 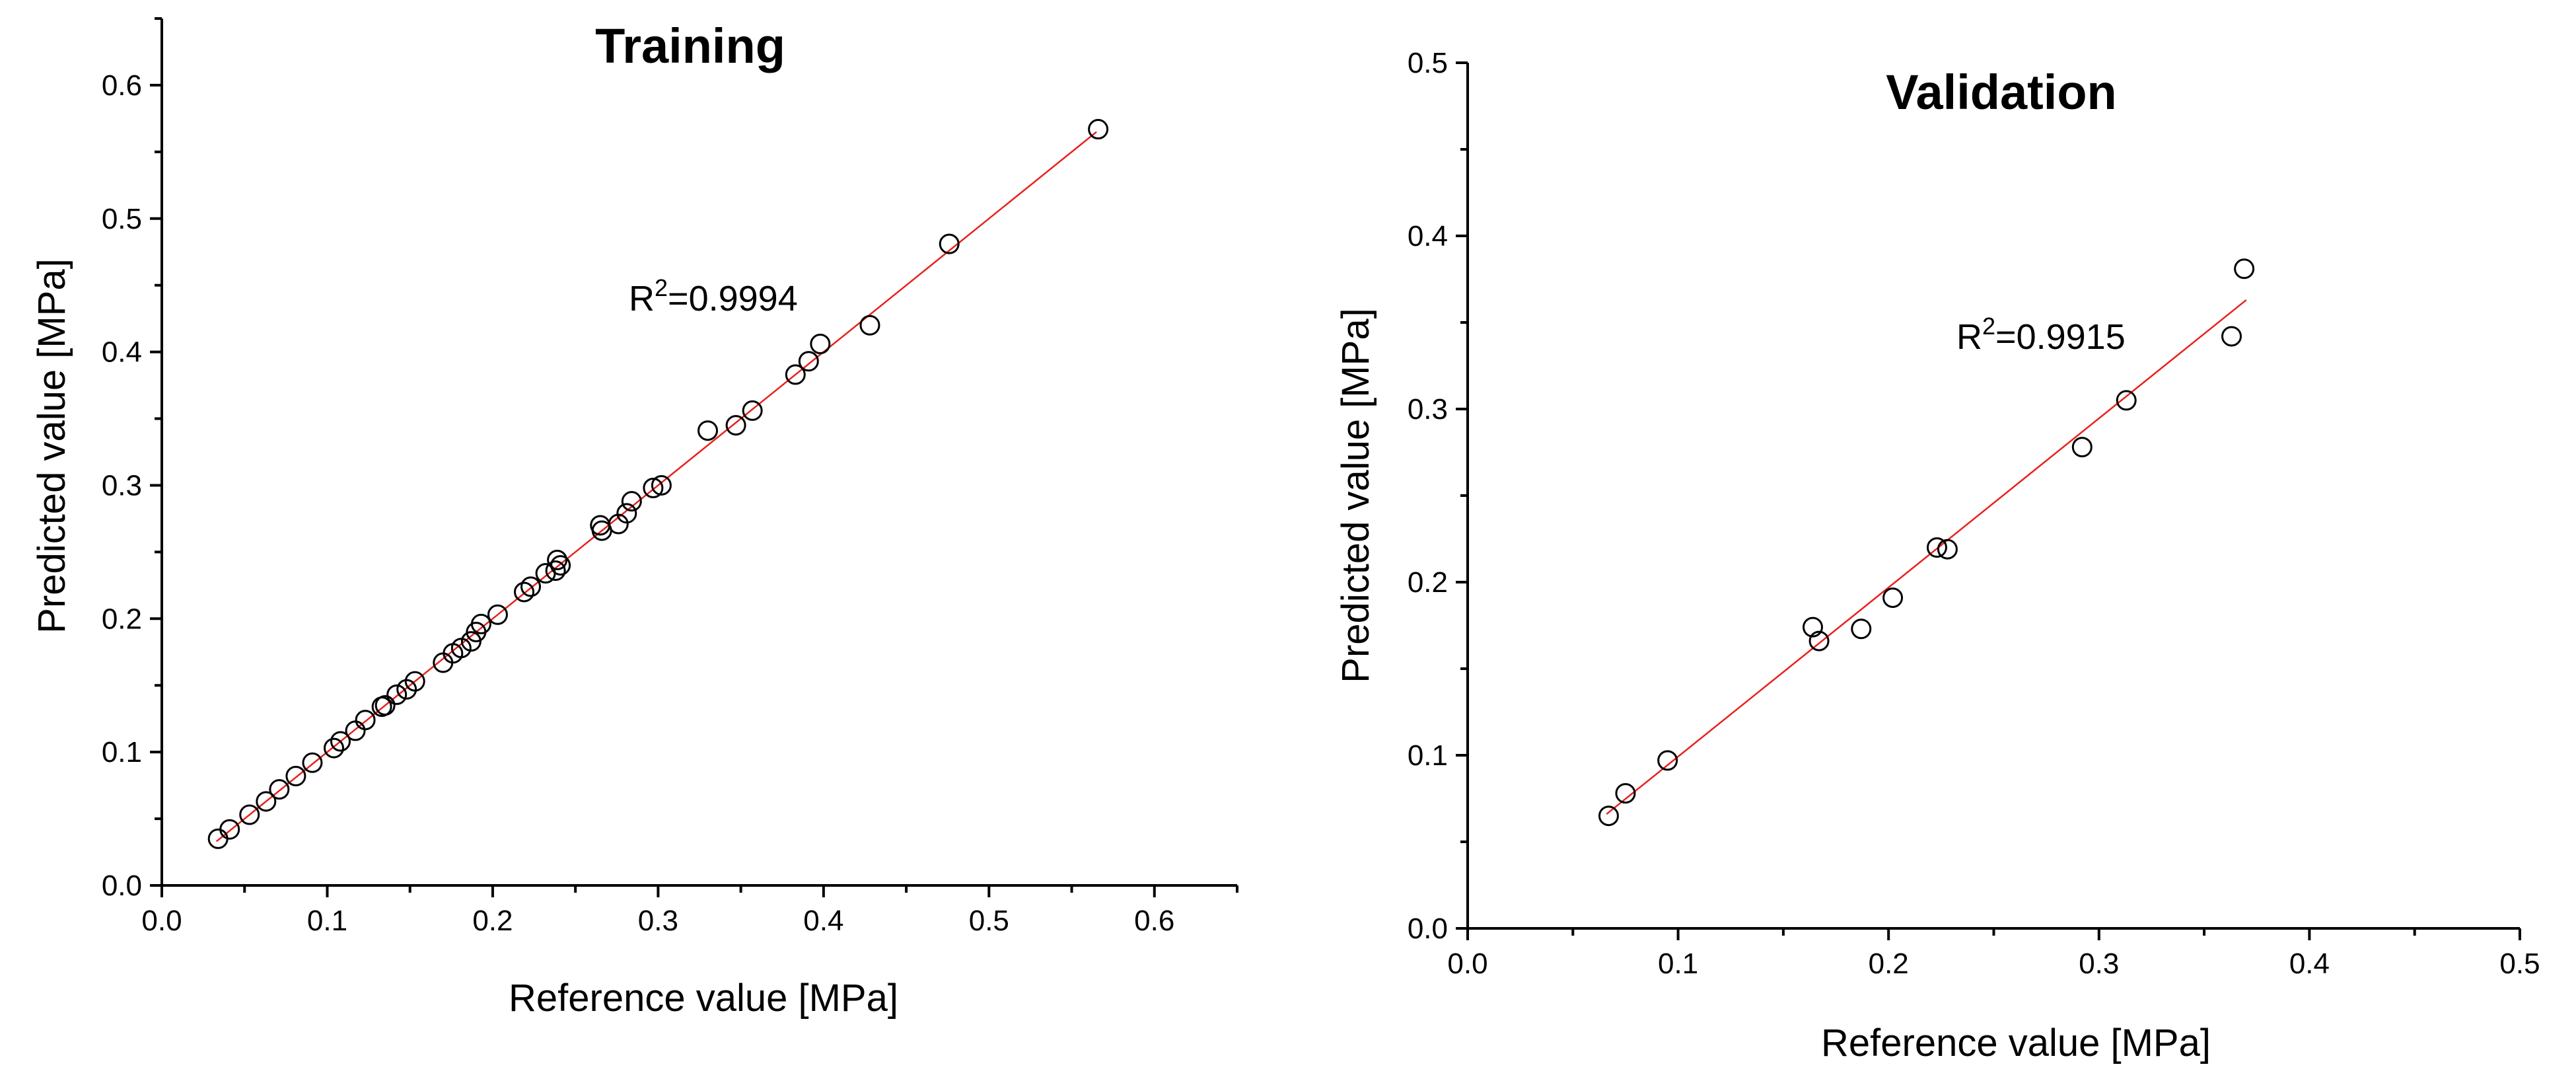 I want to click on r-squared-annotation: R2=0.9915, so click(x=2041, y=335).